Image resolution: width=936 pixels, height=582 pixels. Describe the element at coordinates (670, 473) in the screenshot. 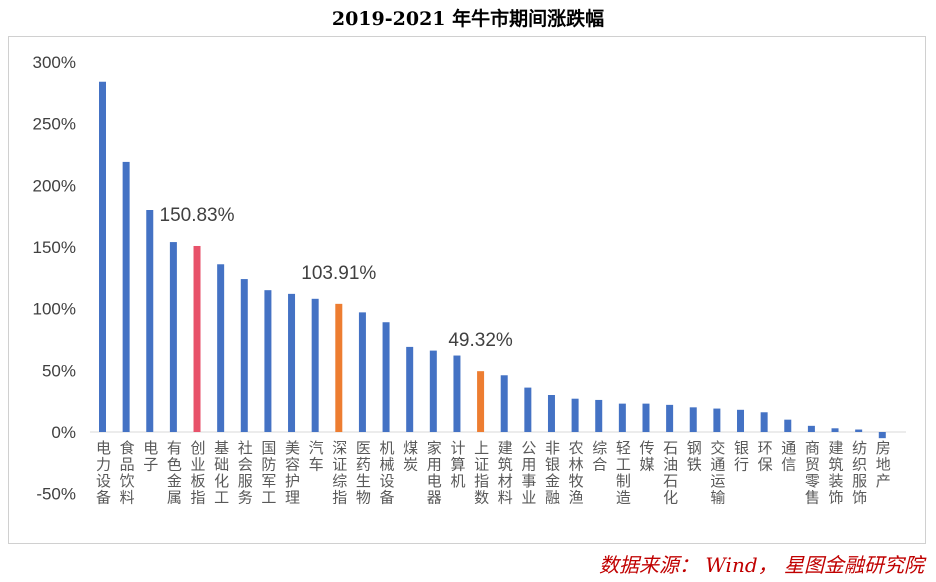

I see `x-tick-label: 石油石化` at that location.